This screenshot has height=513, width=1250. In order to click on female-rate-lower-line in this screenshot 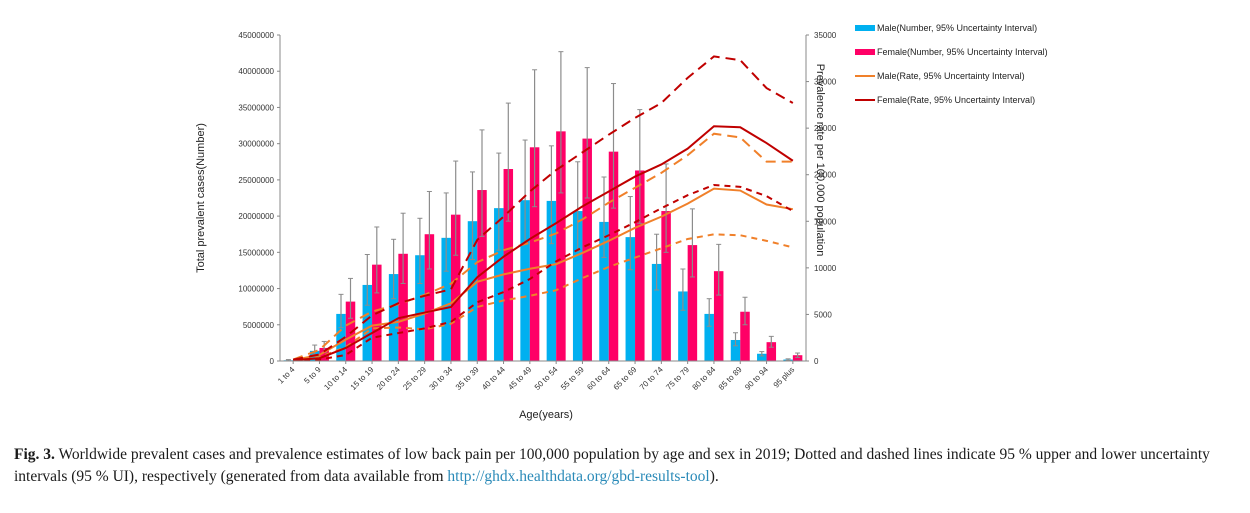, I will do `click(543, 272)`.